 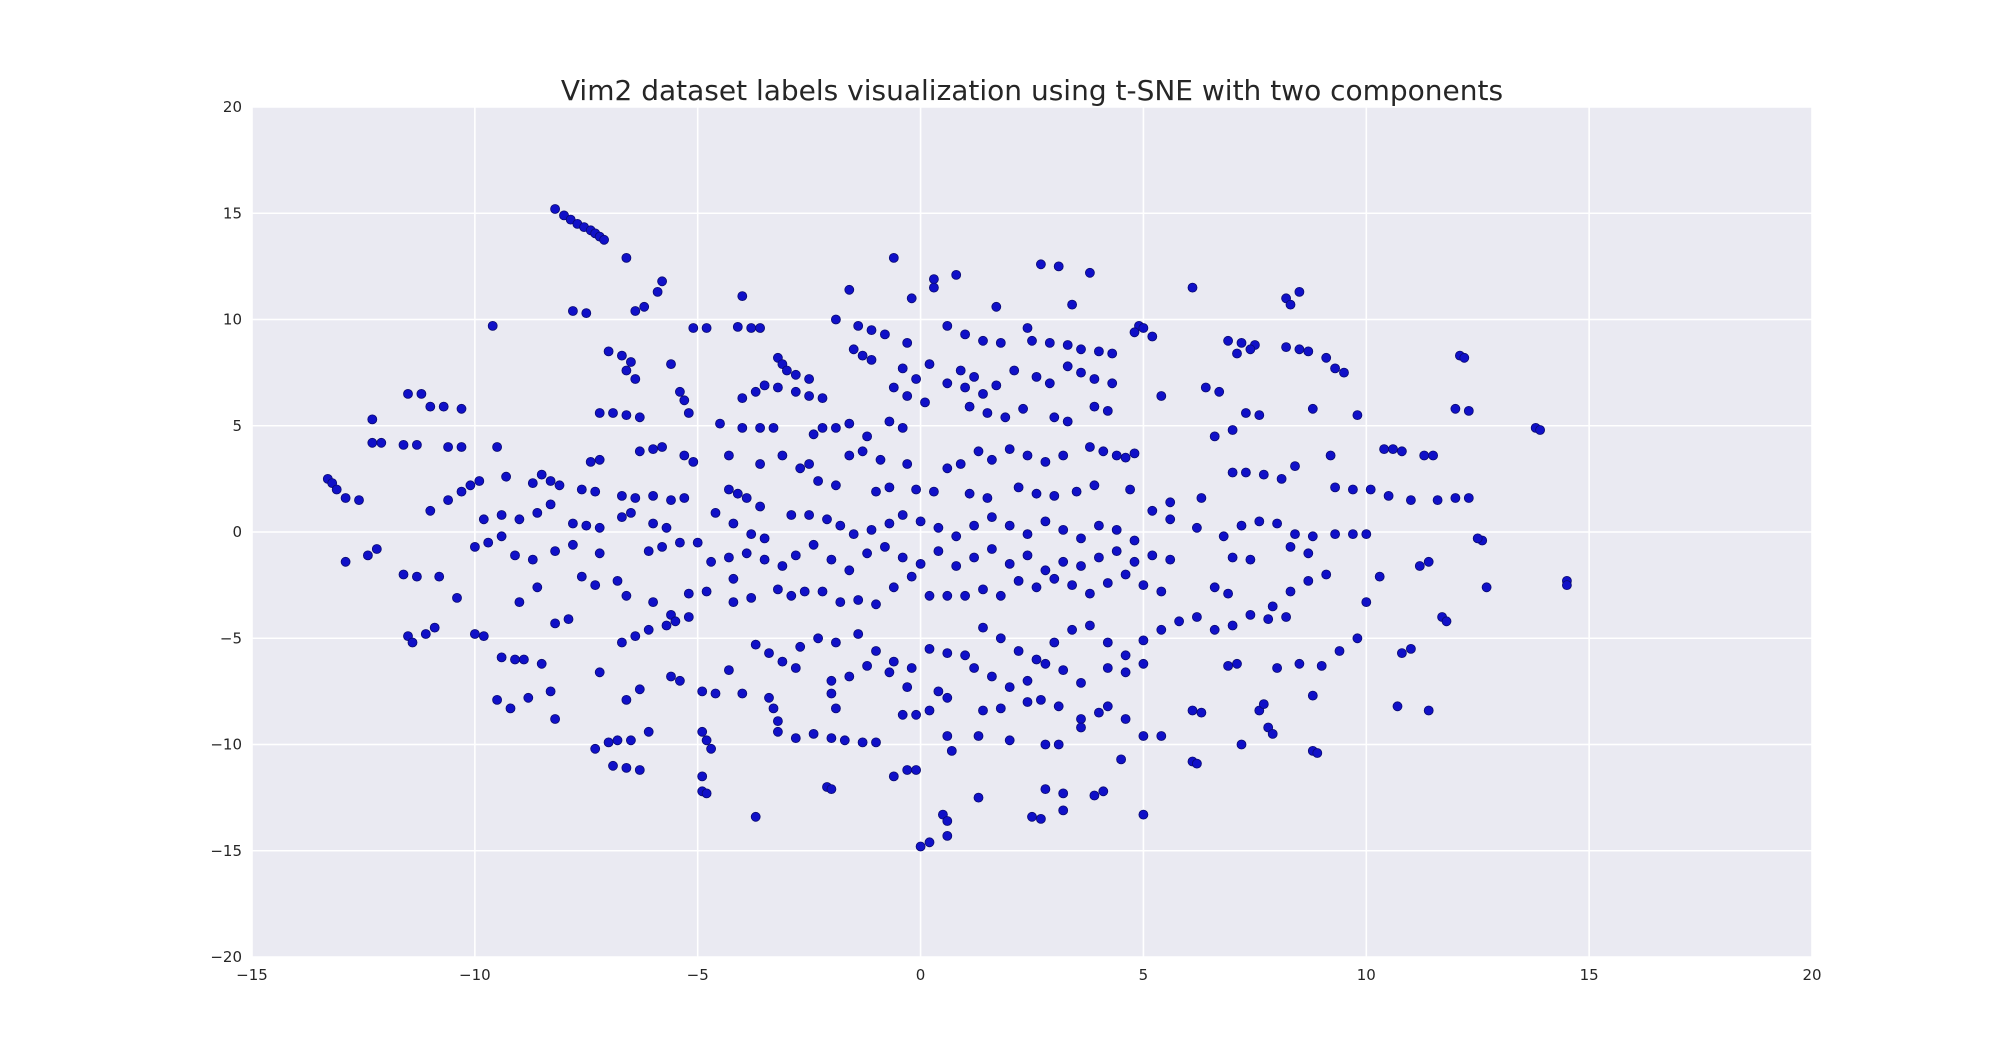 What do you see at coordinates (475, 975) in the screenshot?
I see `x-tick-label: −10` at bounding box center [475, 975].